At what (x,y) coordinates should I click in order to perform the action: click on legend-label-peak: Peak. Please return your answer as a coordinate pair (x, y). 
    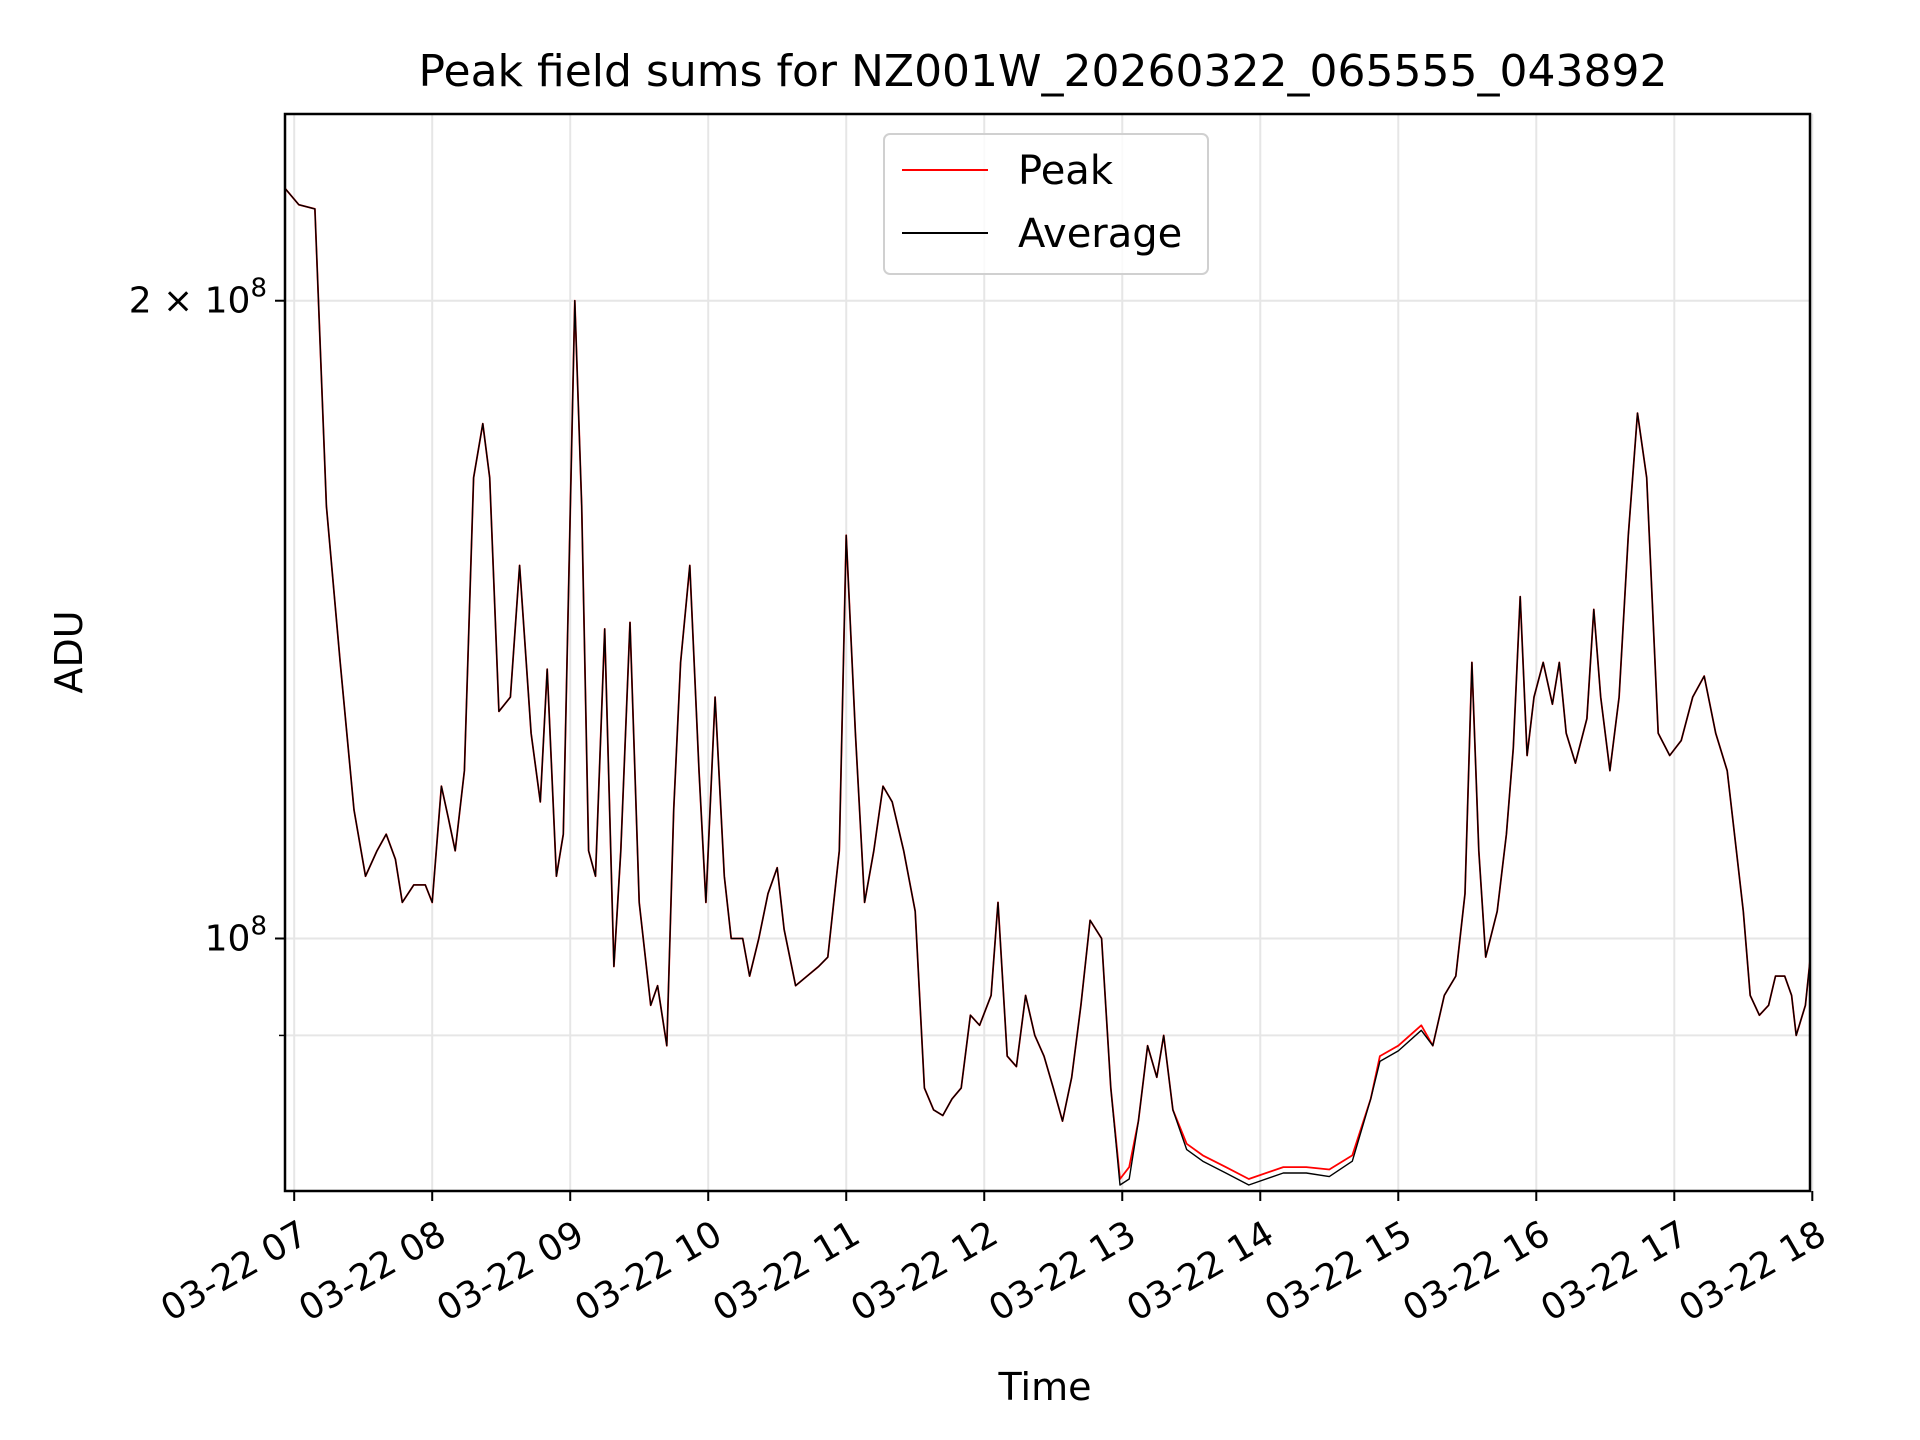
    Looking at the image, I should click on (1066, 171).